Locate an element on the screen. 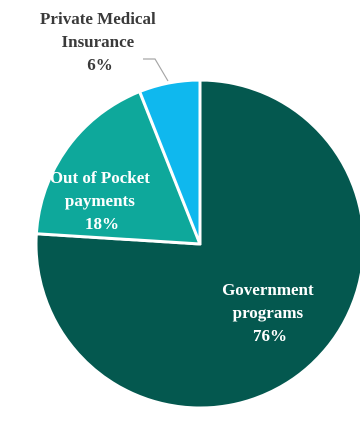 This screenshot has height=433, width=360. slice-label-out-of-pocket: Out of Pocket payments 18% is located at coordinates (102, 200).